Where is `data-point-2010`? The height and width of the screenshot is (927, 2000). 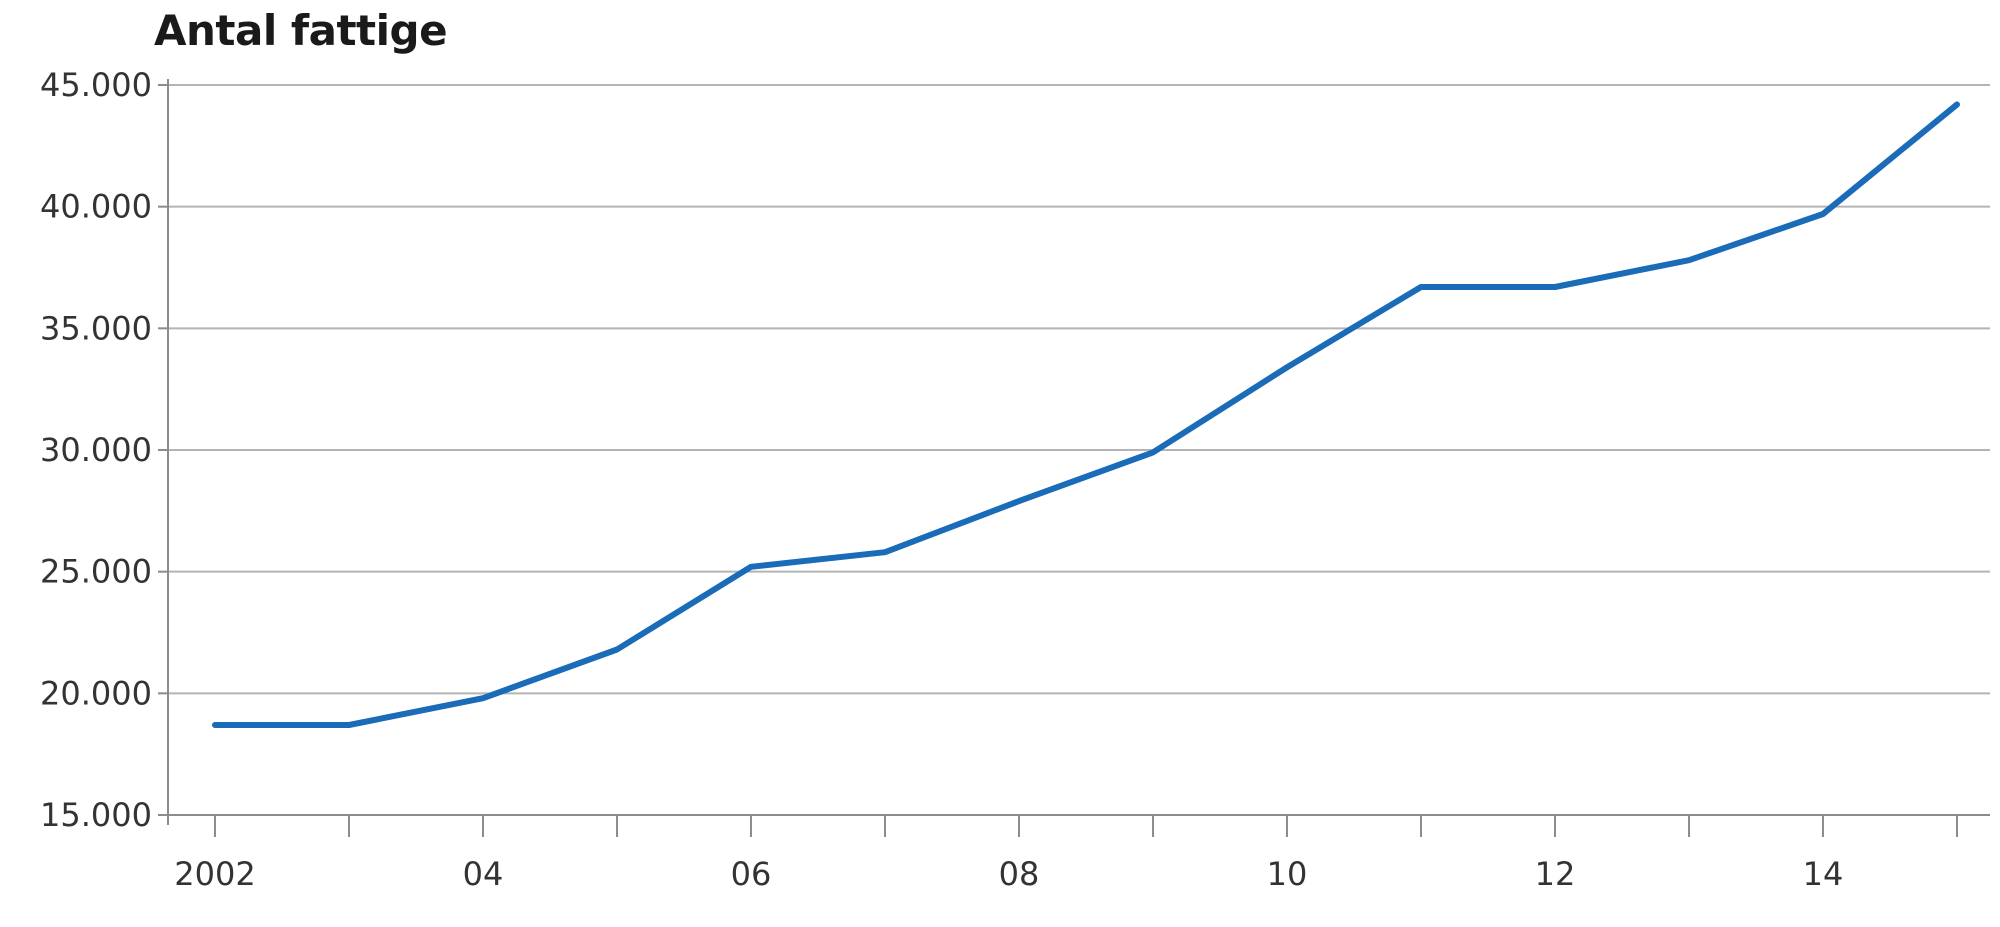
data-point-2010 is located at coordinates (1287, 367).